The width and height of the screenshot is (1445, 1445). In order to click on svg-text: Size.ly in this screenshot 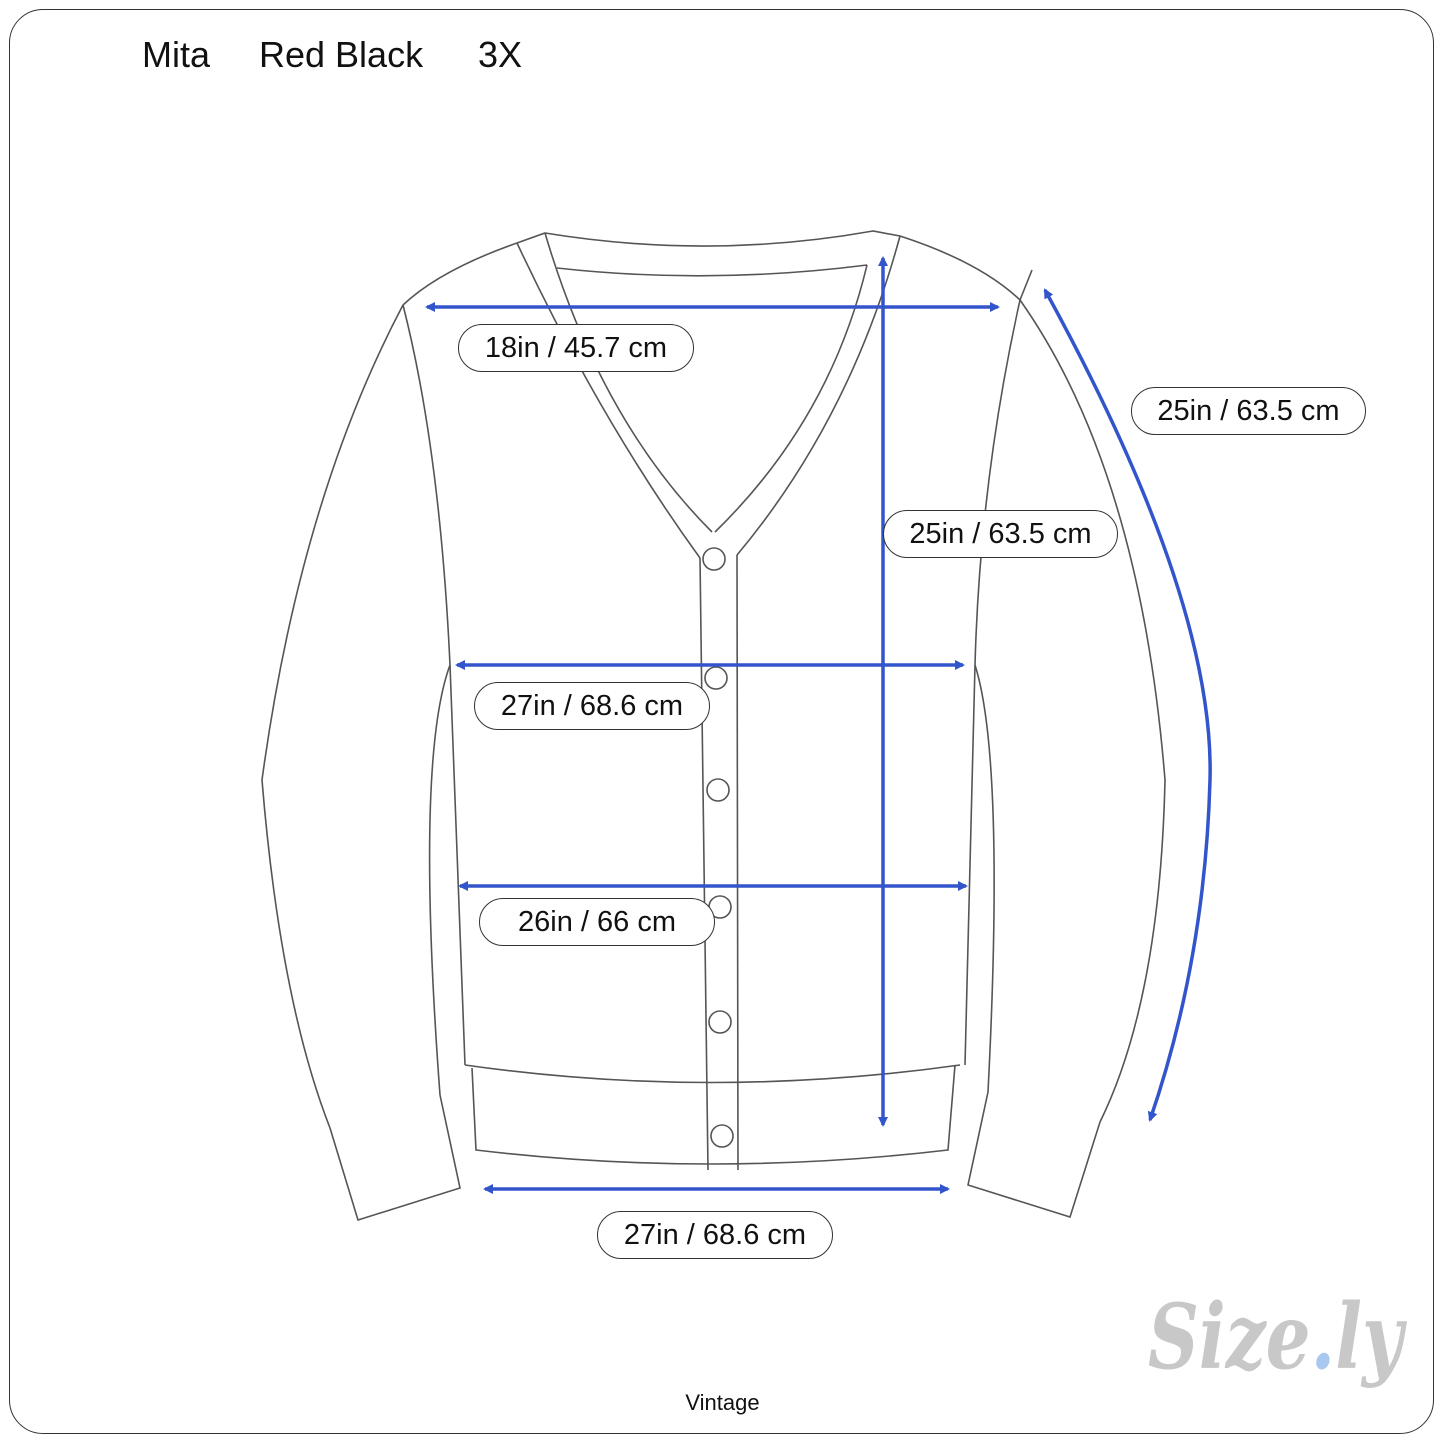, I will do `click(1277, 1337)`.